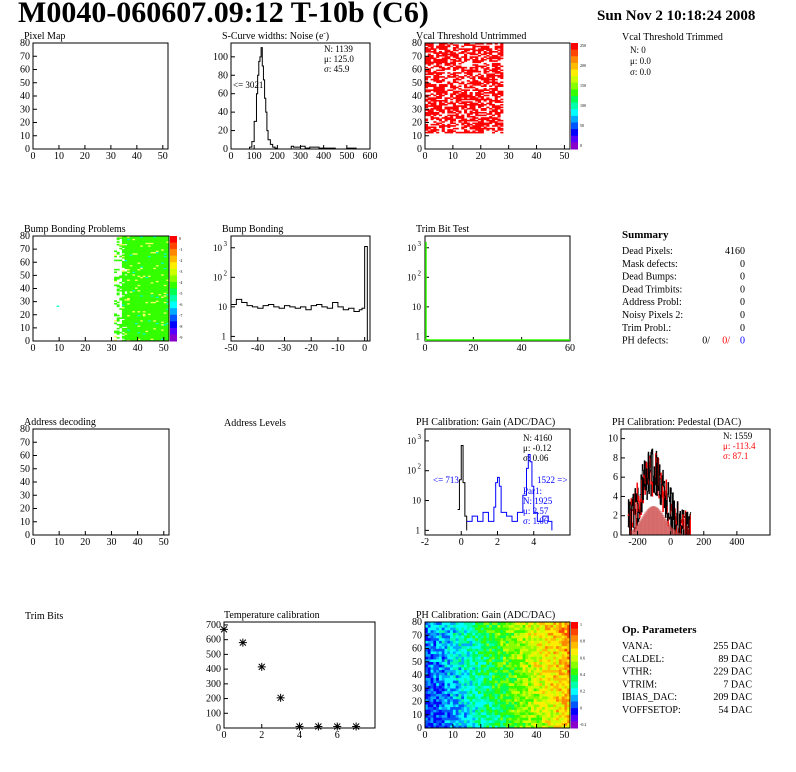 This screenshot has height=772, width=796. What do you see at coordinates (337, 735) in the screenshot?
I see `x-tick-label: 6` at bounding box center [337, 735].